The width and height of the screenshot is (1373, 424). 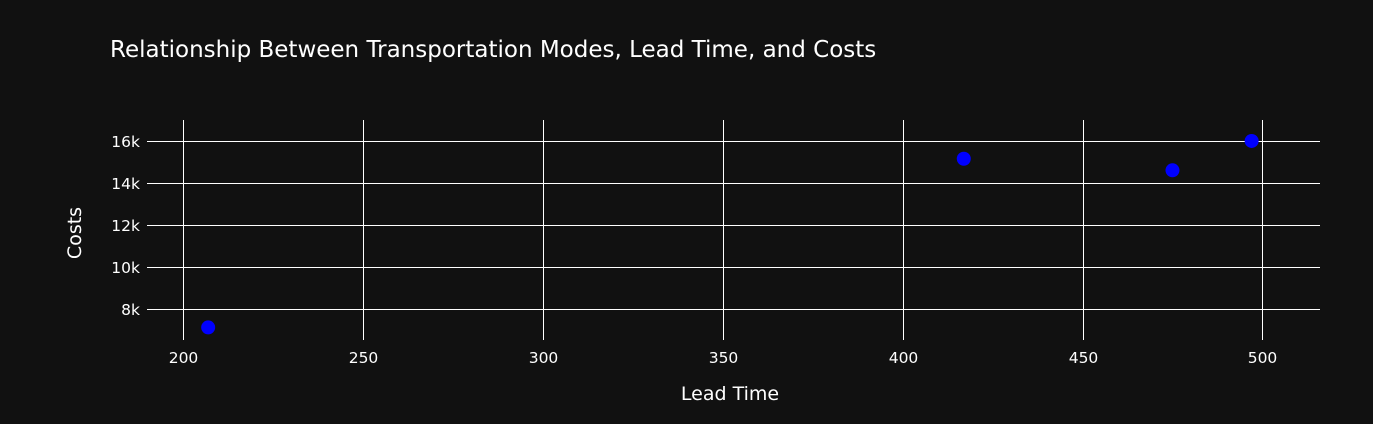 I want to click on y-tick-label: 8k, so click(x=130, y=310).